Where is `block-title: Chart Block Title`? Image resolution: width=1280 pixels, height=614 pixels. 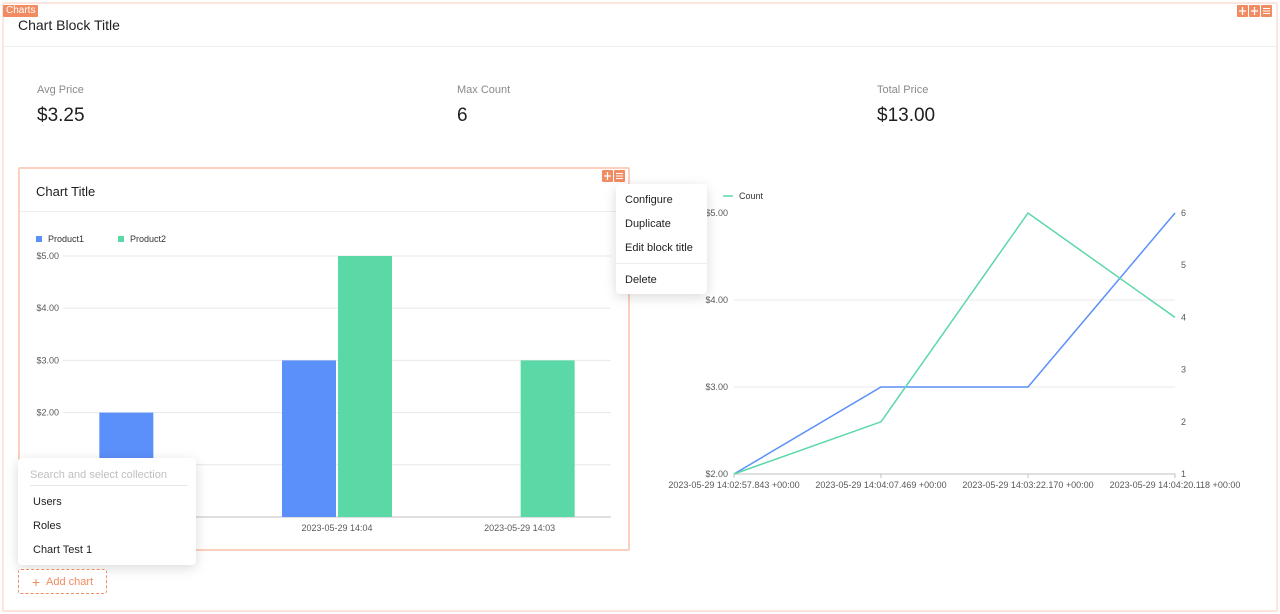
block-title: Chart Block Title is located at coordinates (69, 25).